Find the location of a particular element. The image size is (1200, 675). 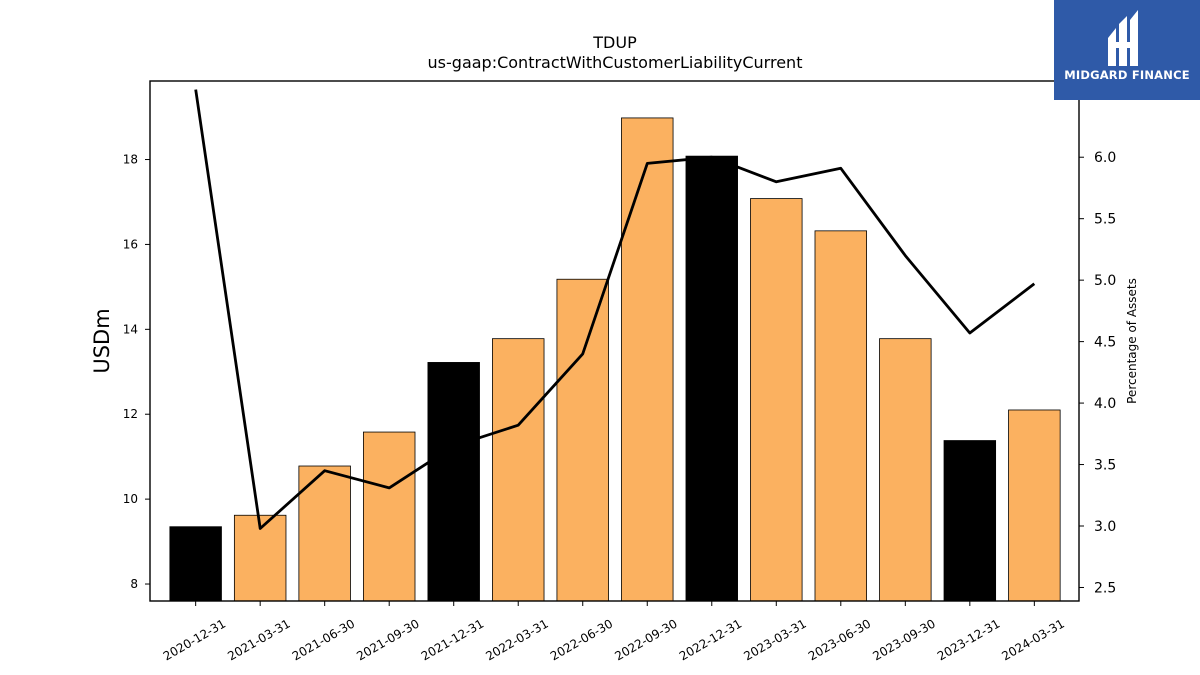

y-tick-label-8: 8 is located at coordinates (134, 584).